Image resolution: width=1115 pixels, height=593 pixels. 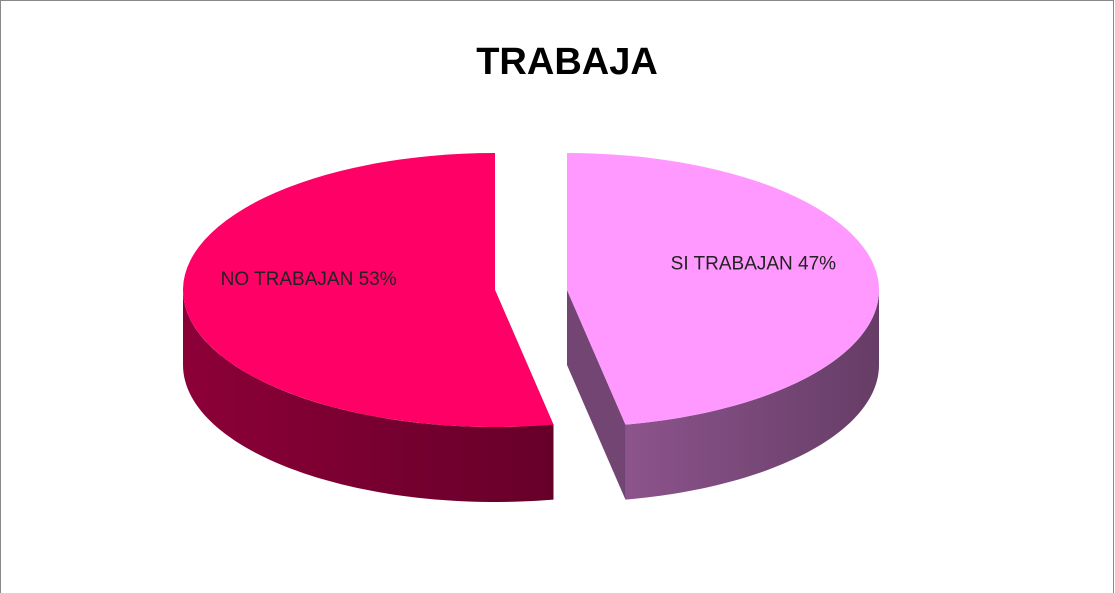 What do you see at coordinates (723, 289) in the screenshot?
I see `slice-top` at bounding box center [723, 289].